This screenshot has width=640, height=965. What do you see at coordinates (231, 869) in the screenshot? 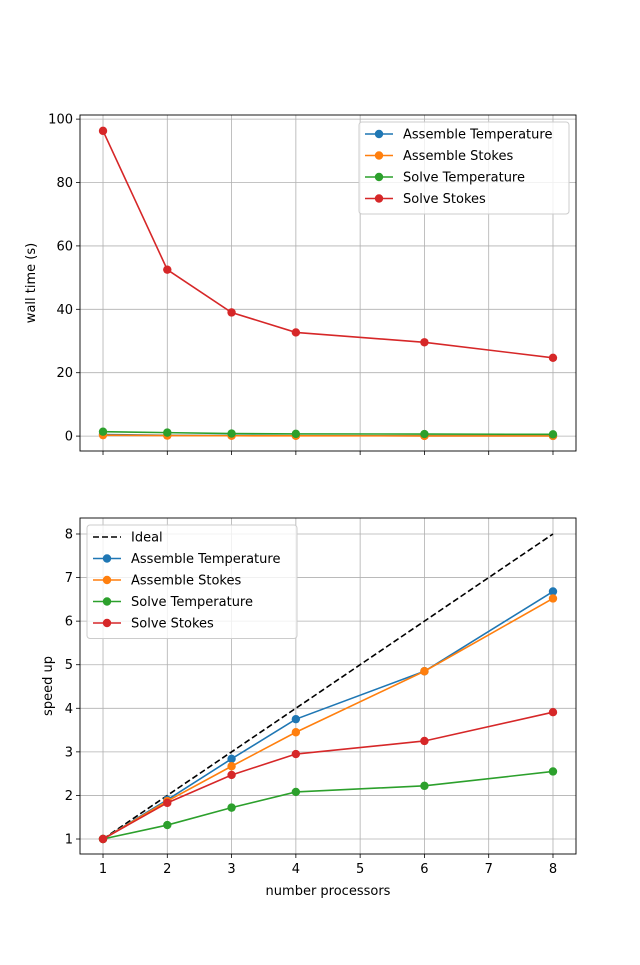
I see `x-tick-label: 3` at bounding box center [231, 869].